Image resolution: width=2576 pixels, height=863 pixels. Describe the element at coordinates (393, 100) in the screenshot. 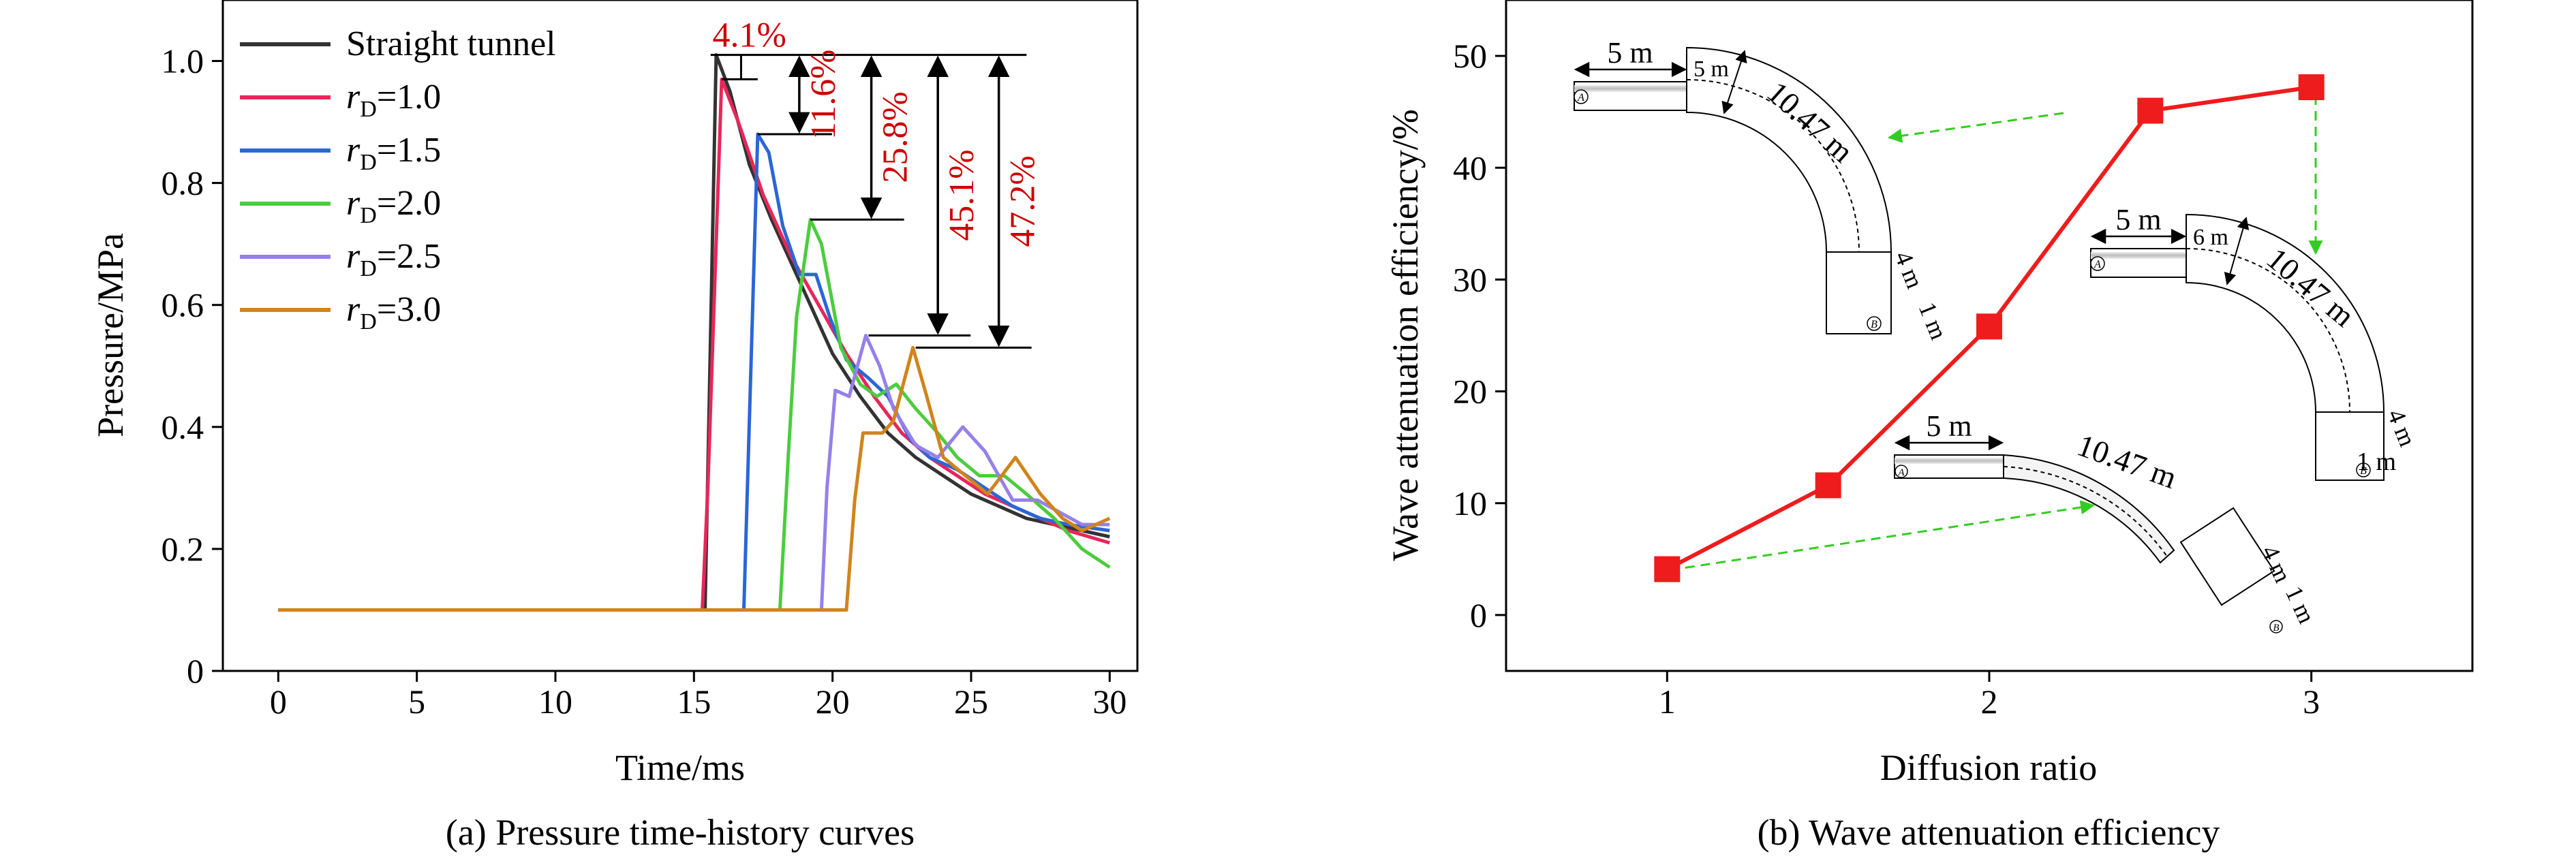

I see `legend-label: rD=1.0` at that location.